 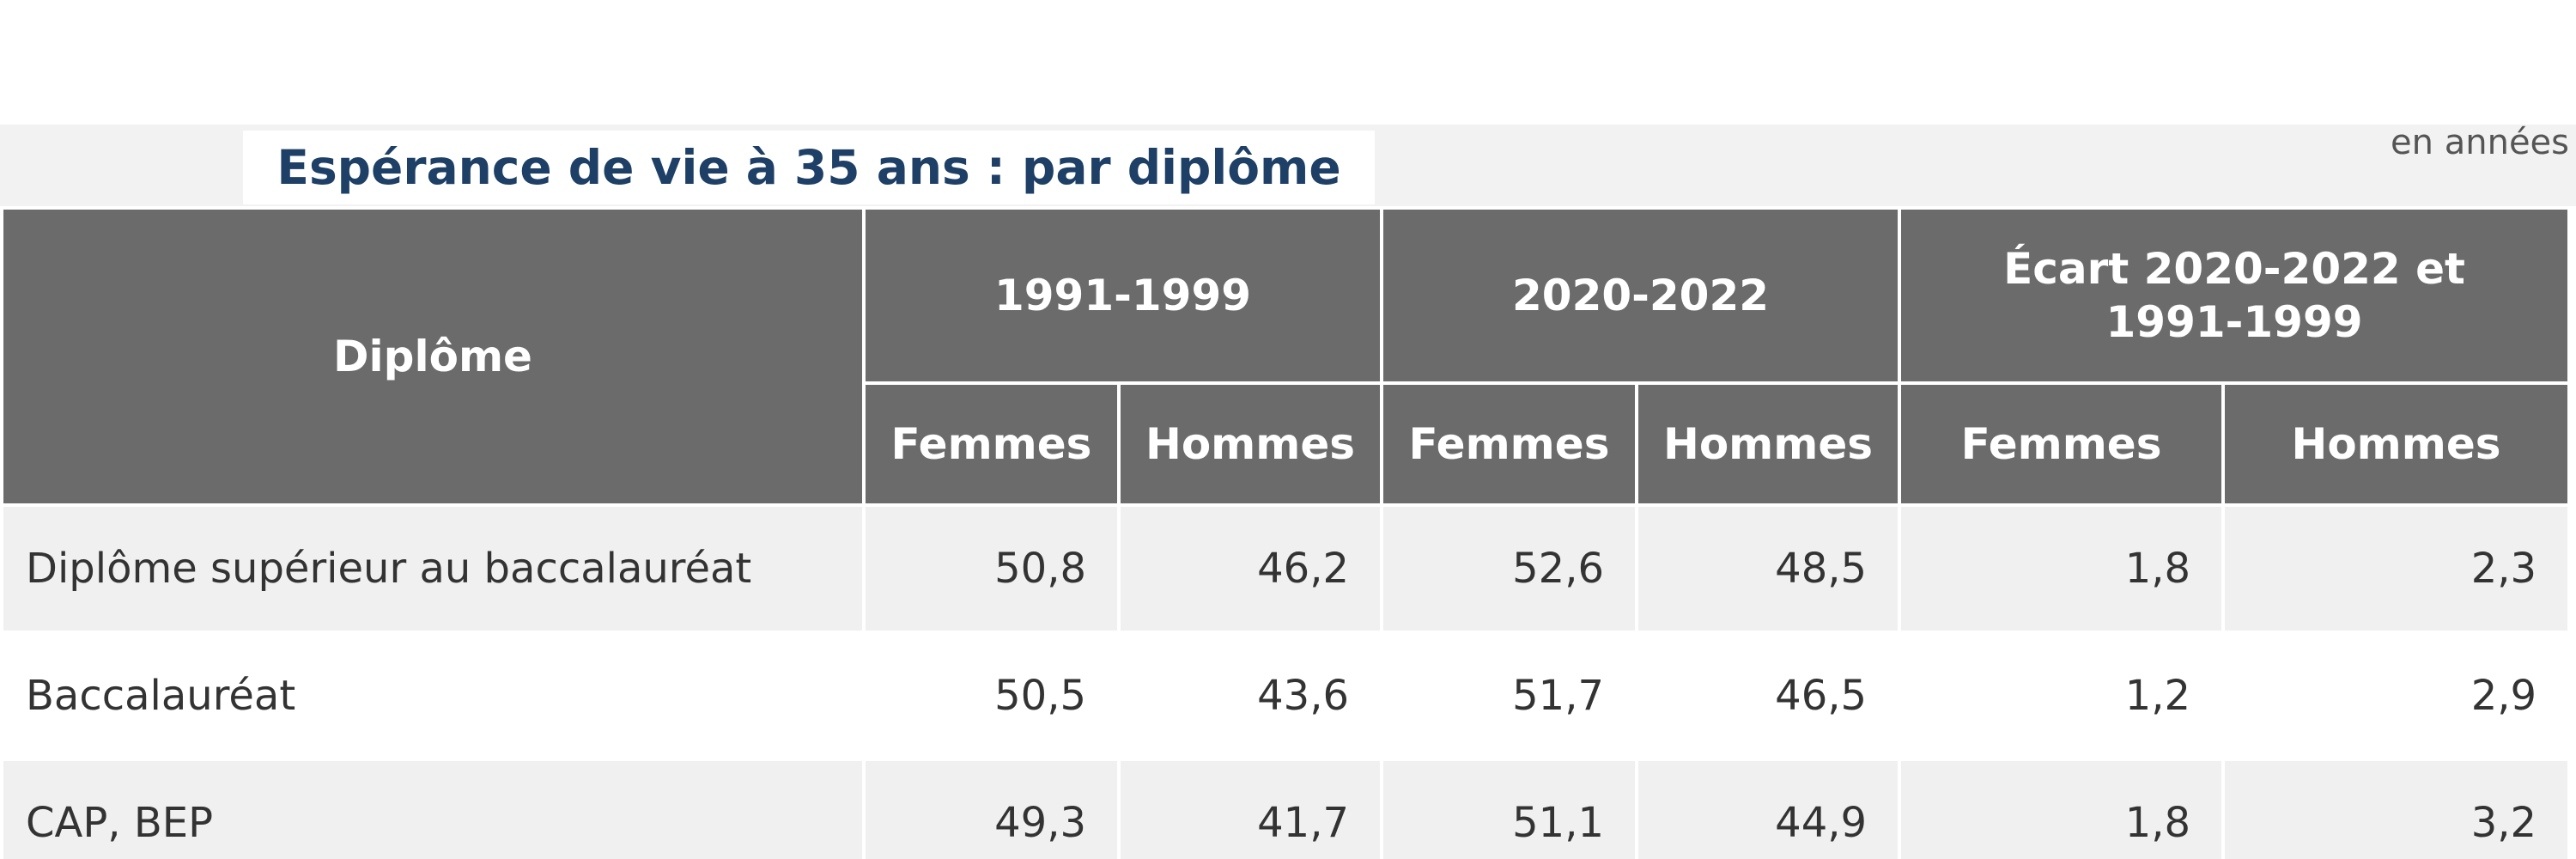 I want to click on table-cell: 46,5, so click(x=1769, y=696).